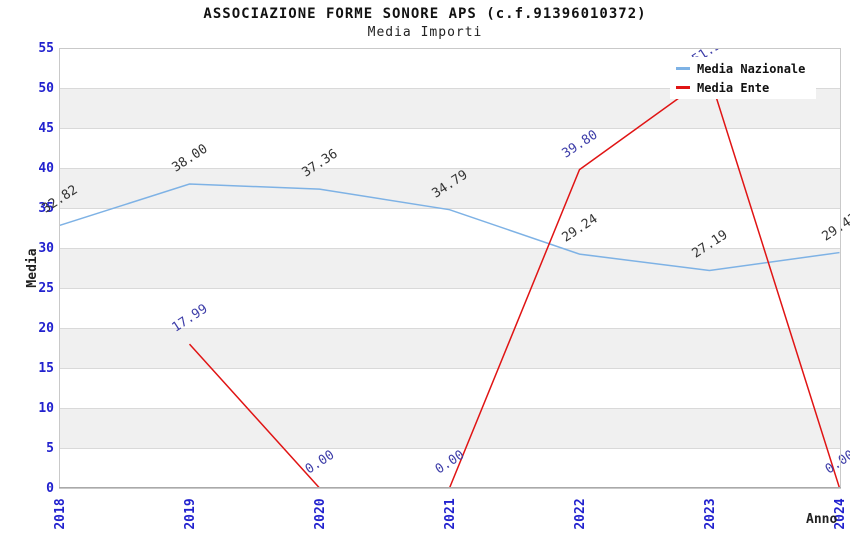 The image size is (850, 550). Describe the element at coordinates (579, 228) in the screenshot. I see `data-label: 29.24` at that location.